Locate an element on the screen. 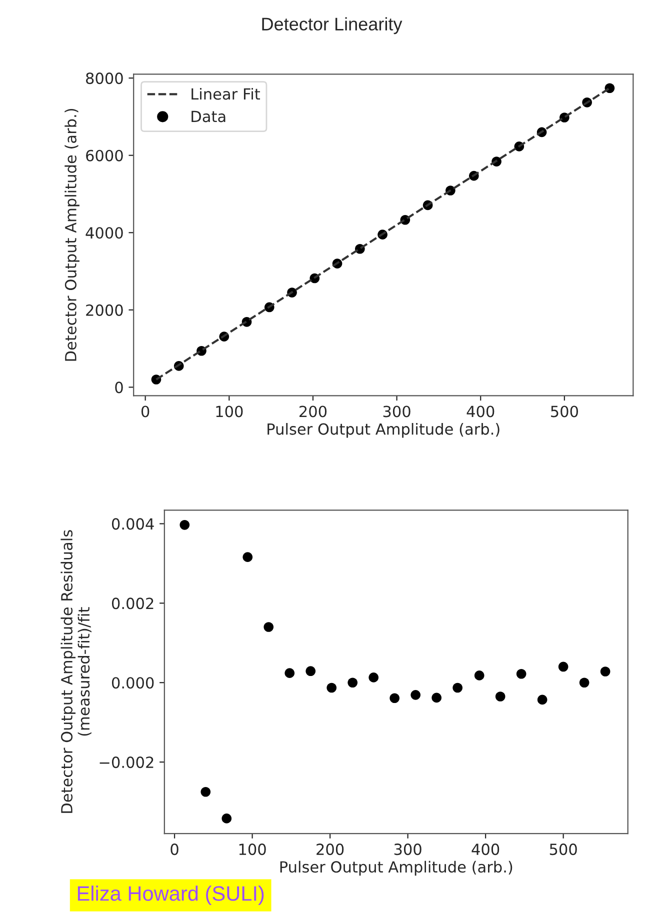  legend-label: Linear Fit is located at coordinates (226, 94).